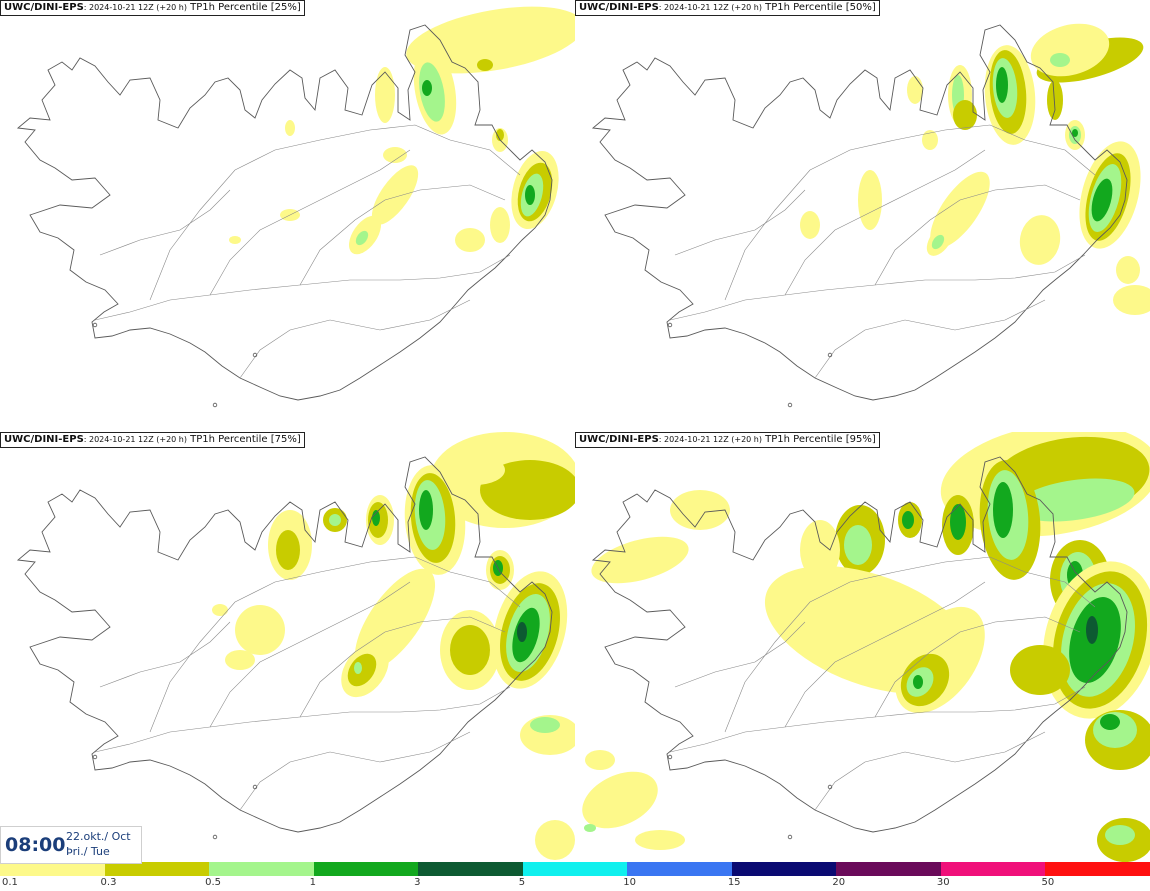 This screenshot has width=1150, height=891. What do you see at coordinates (839, 882) in the screenshot?
I see `colorbar-label: 20` at bounding box center [839, 882].